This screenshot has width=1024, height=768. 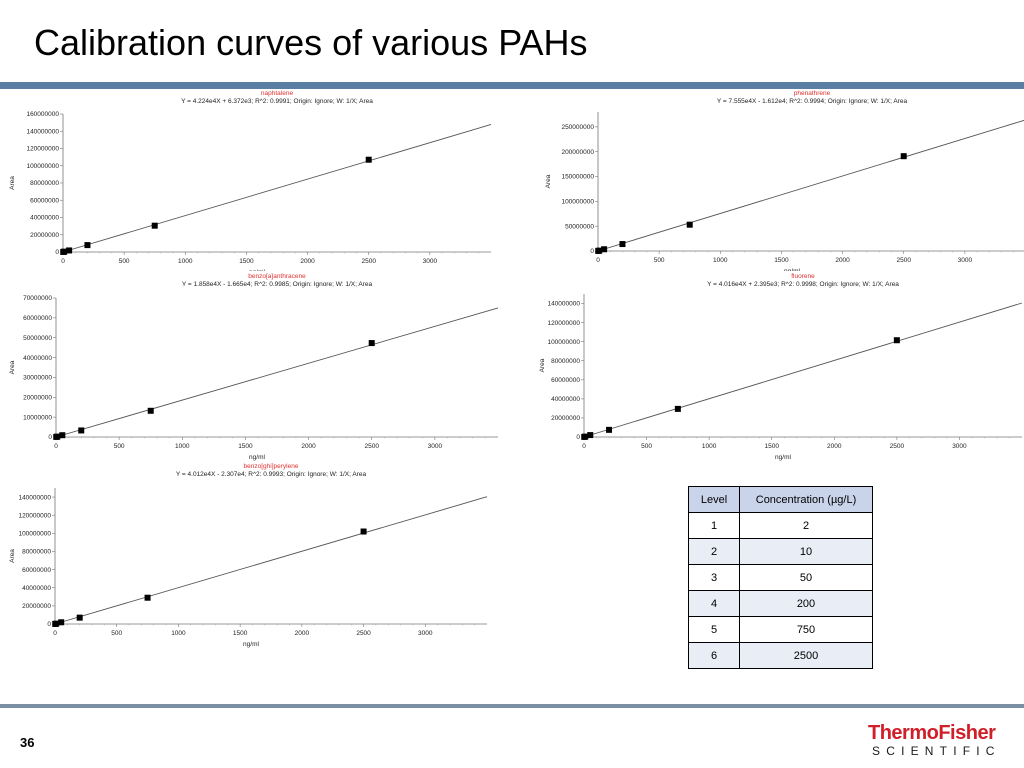 I want to click on x-tick-label: 2000, so click(x=302, y=633).